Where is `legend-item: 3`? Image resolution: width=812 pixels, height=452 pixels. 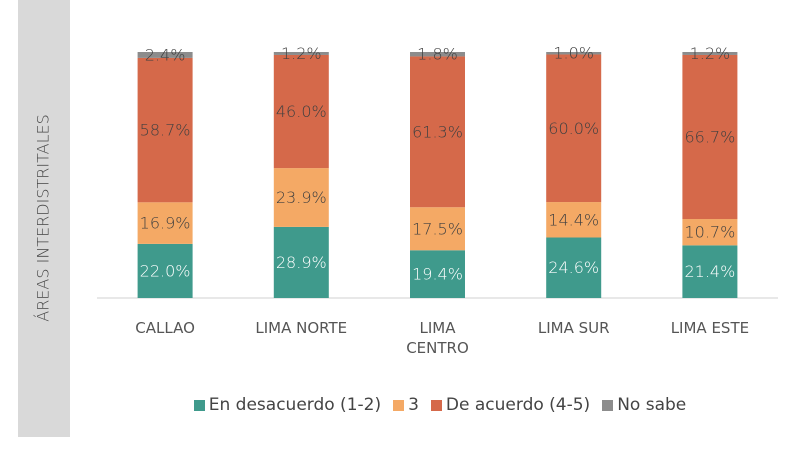
legend-item: 3 is located at coordinates (406, 405).